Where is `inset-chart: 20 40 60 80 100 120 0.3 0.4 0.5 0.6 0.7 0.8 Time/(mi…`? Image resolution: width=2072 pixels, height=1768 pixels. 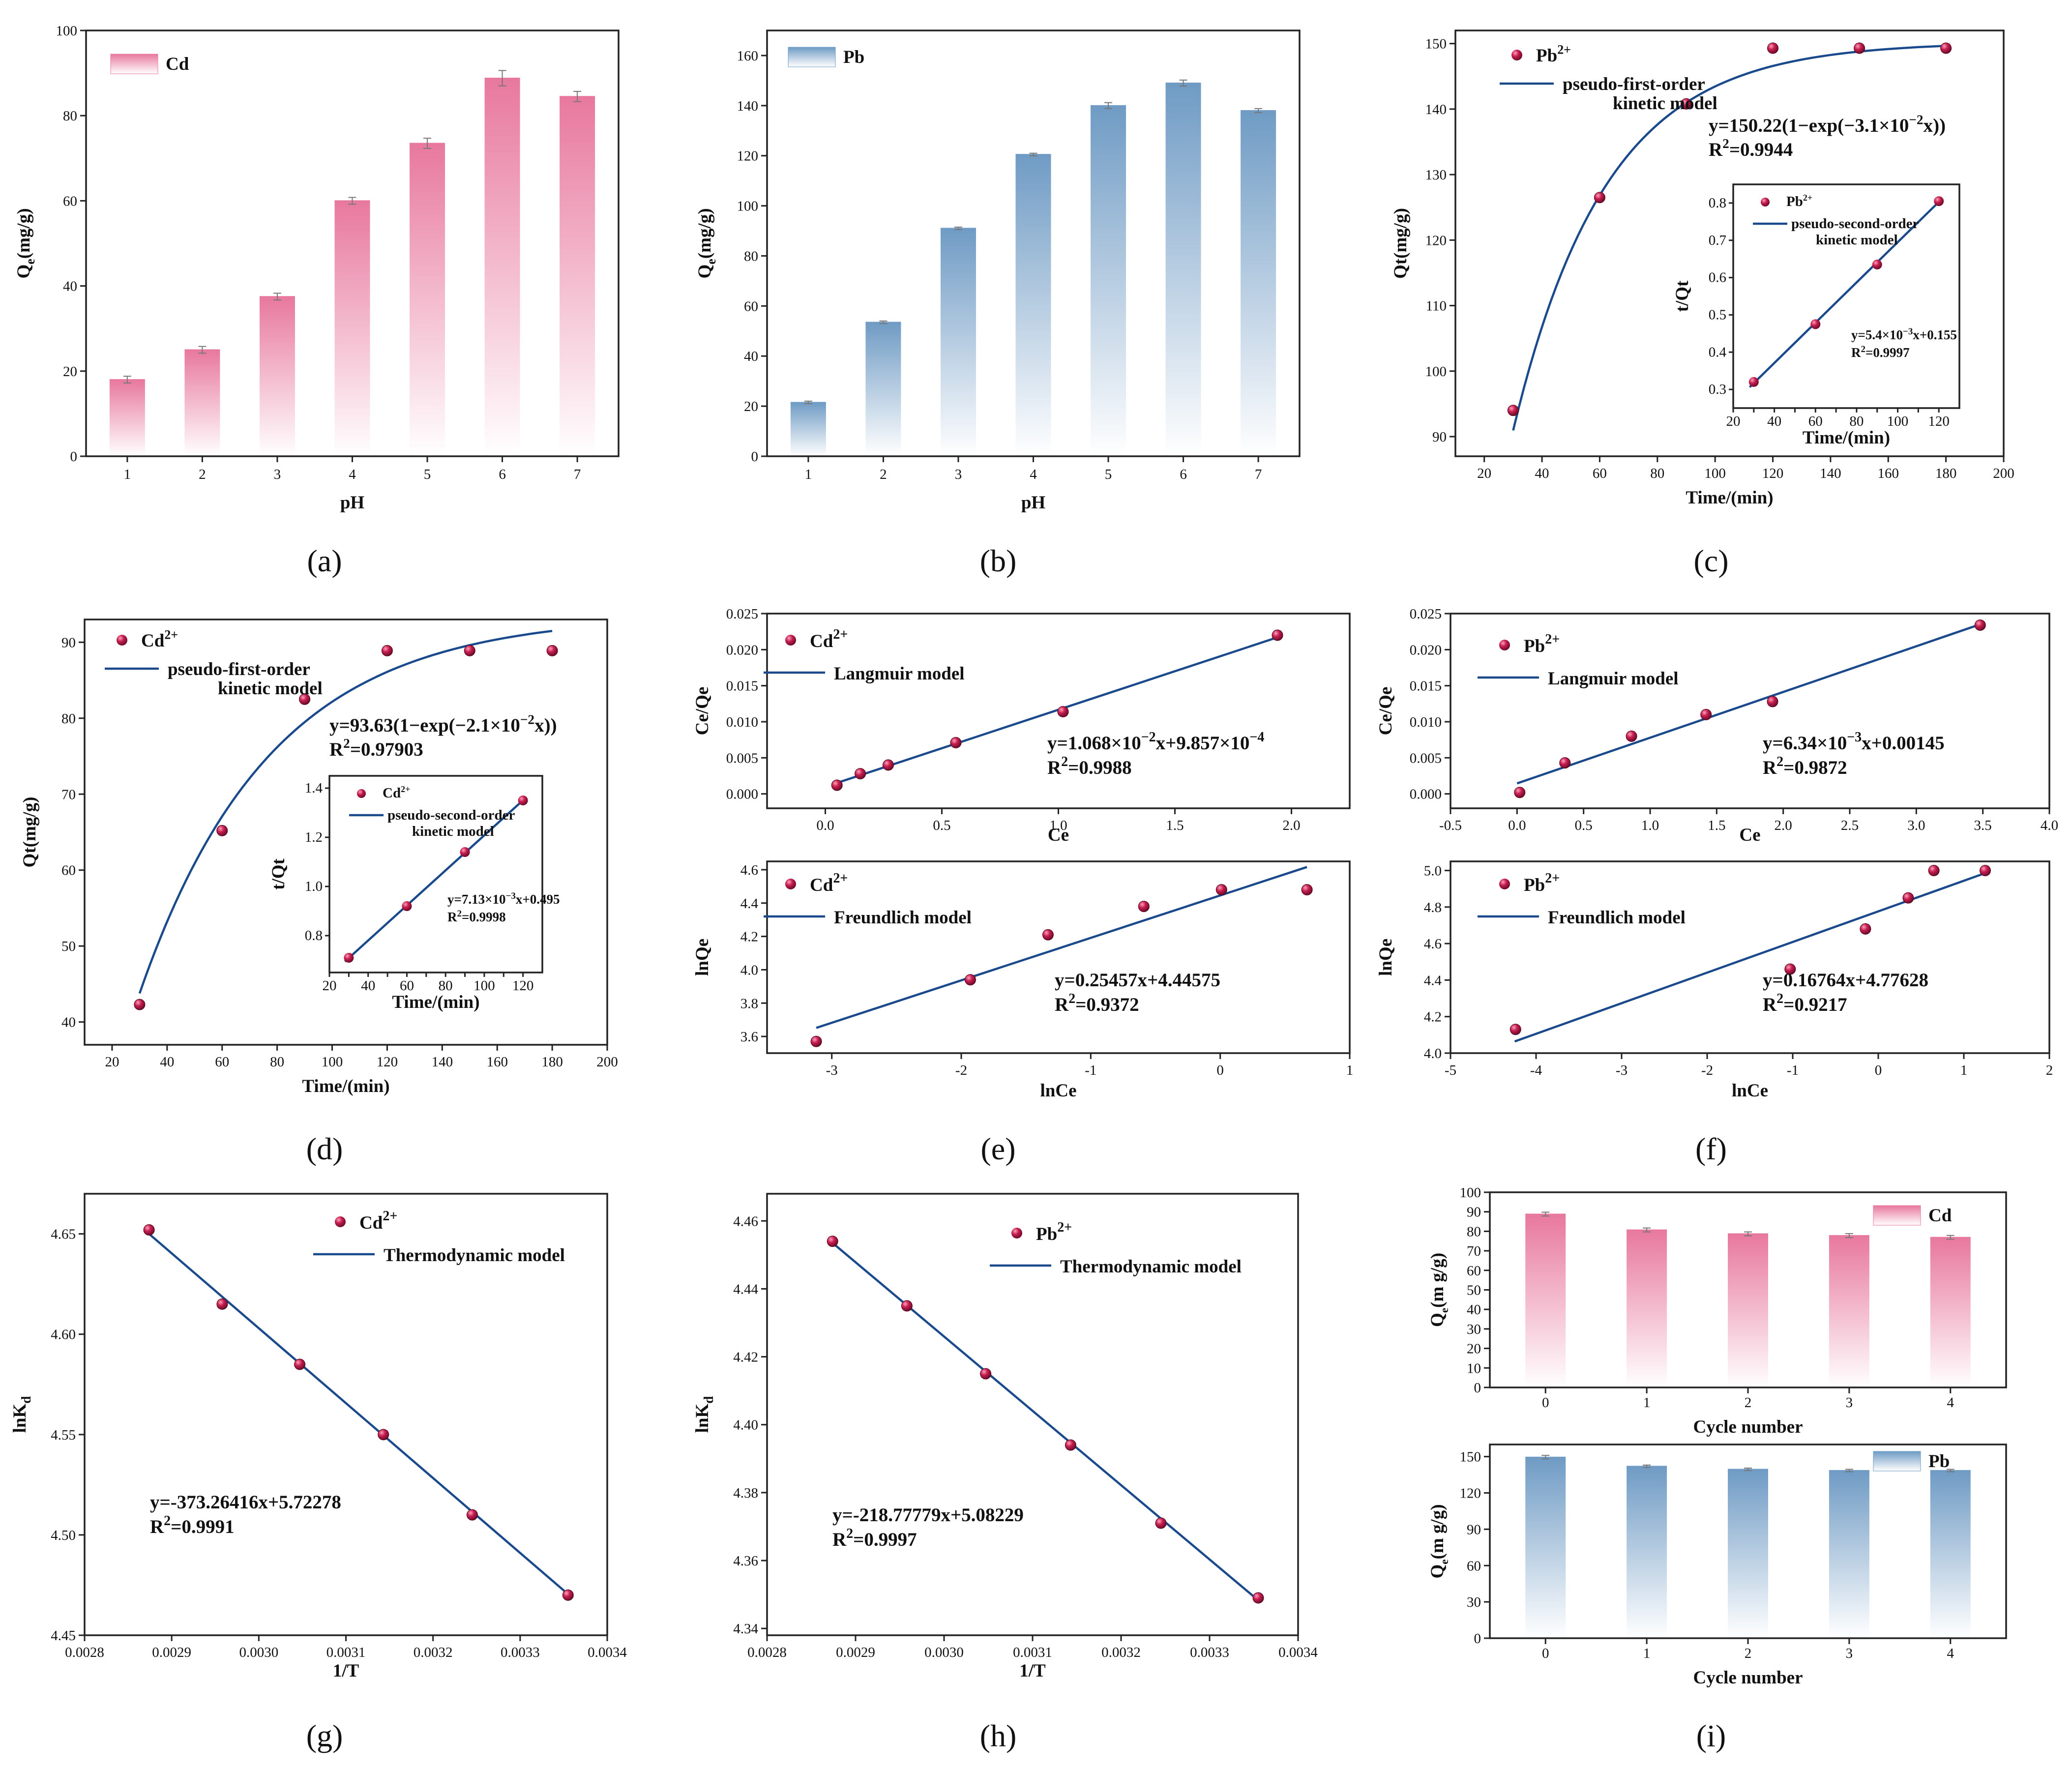
inset-chart: 20 40 60 80 100 120 0.3 0.4 0.5 0.6 0.7 0.8 Time/(mi… is located at coordinates (1816, 315).